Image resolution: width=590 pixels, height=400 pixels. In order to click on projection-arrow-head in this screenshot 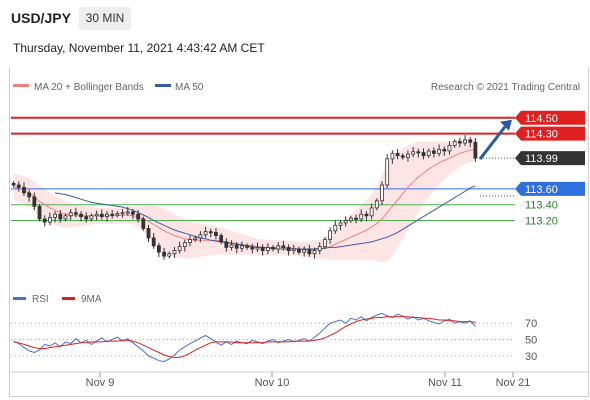, I will do `click(506, 125)`.